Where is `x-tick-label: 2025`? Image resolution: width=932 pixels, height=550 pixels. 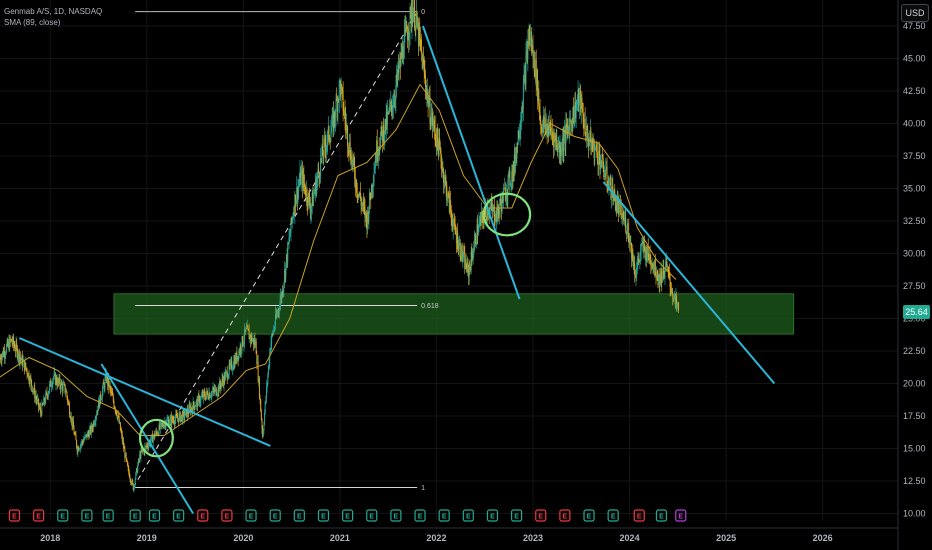 x-tick-label: 2025 is located at coordinates (726, 538).